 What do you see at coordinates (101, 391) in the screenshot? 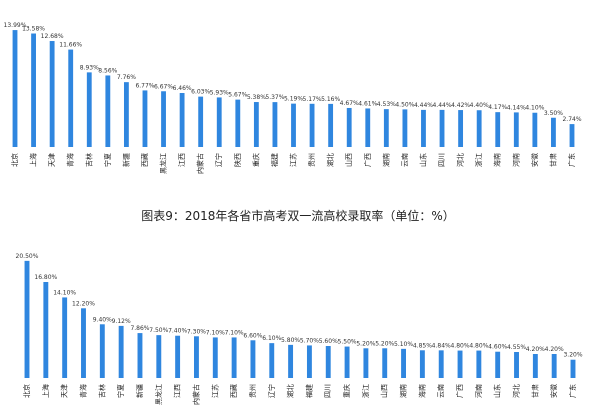
I see `category-label: 吉林` at bounding box center [101, 391].